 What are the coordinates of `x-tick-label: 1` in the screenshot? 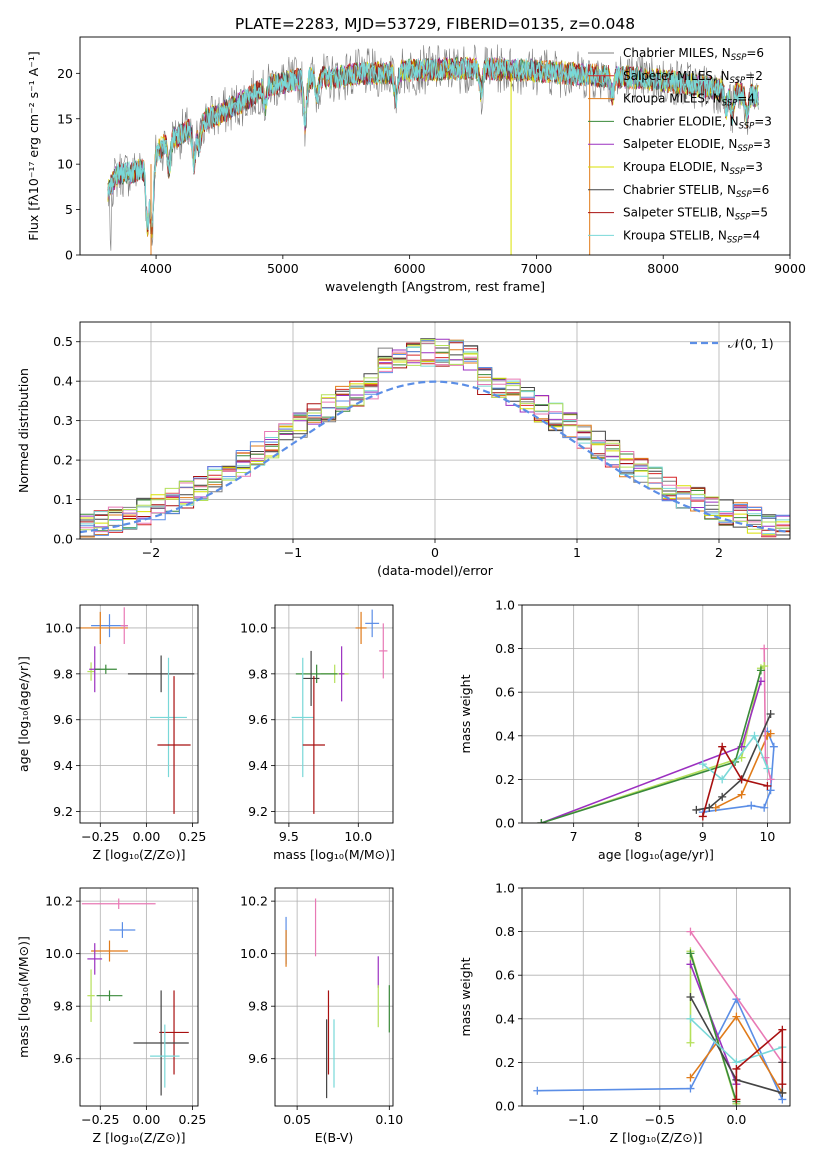 It's located at (577, 552).